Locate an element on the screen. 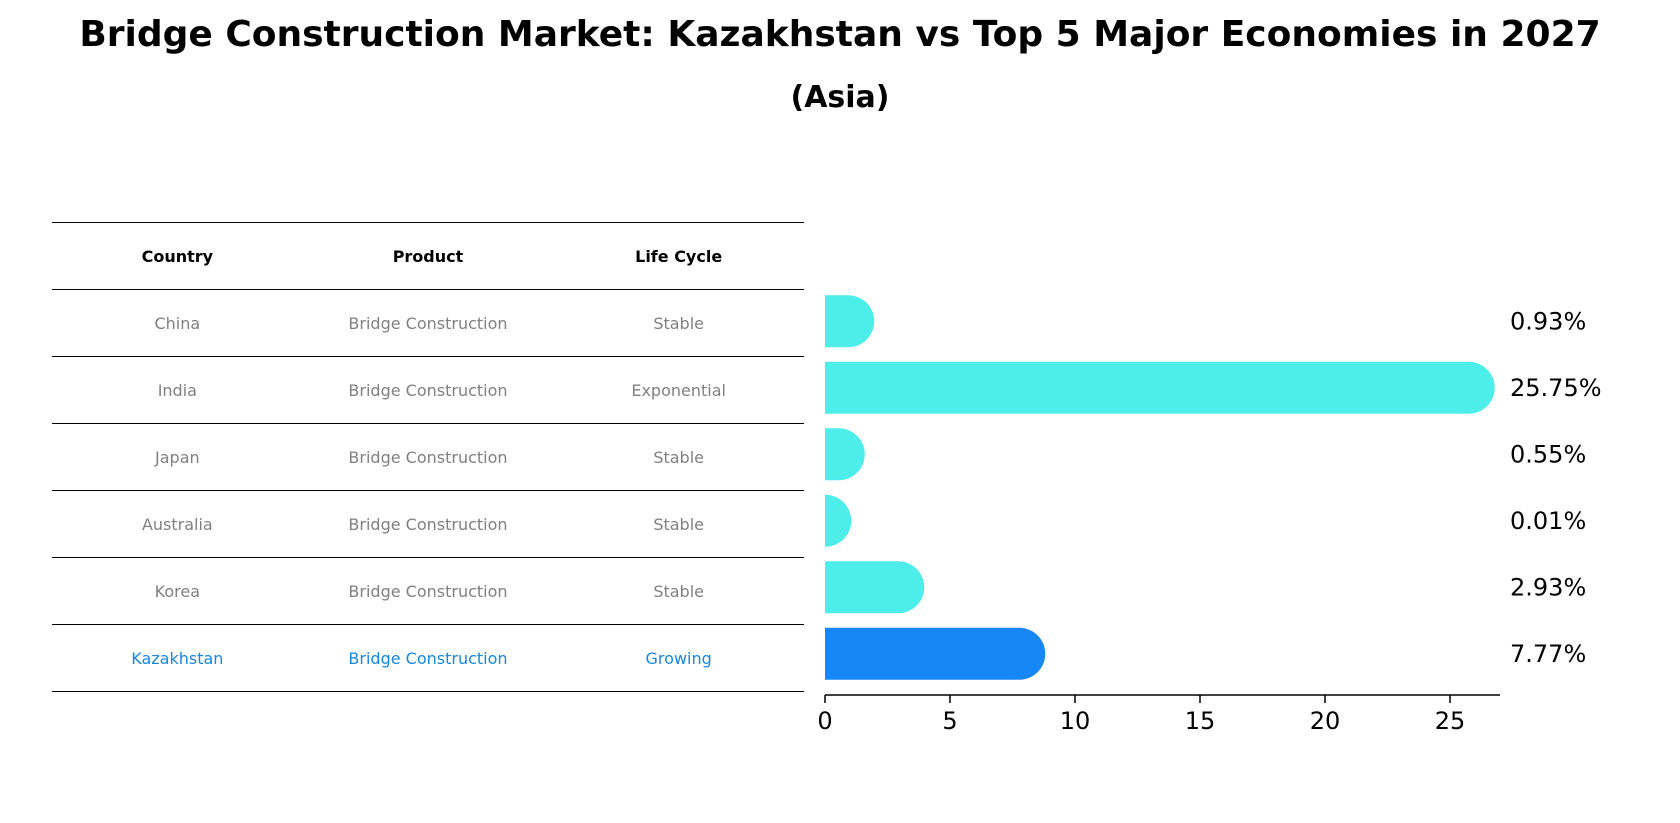 This screenshot has height=823, width=1680. table-row: Australia Bridge Construction Stable is located at coordinates (428, 524).